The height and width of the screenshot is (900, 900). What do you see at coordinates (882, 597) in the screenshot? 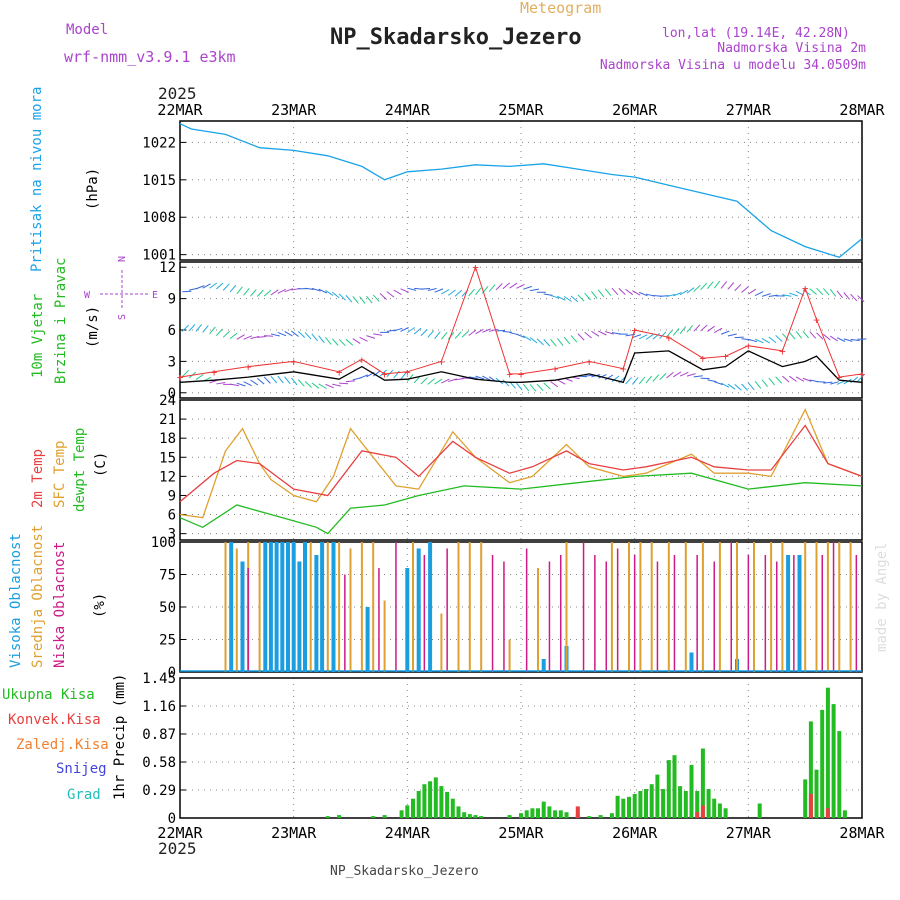
I see `credit-text: made by Angel` at bounding box center [882, 597].